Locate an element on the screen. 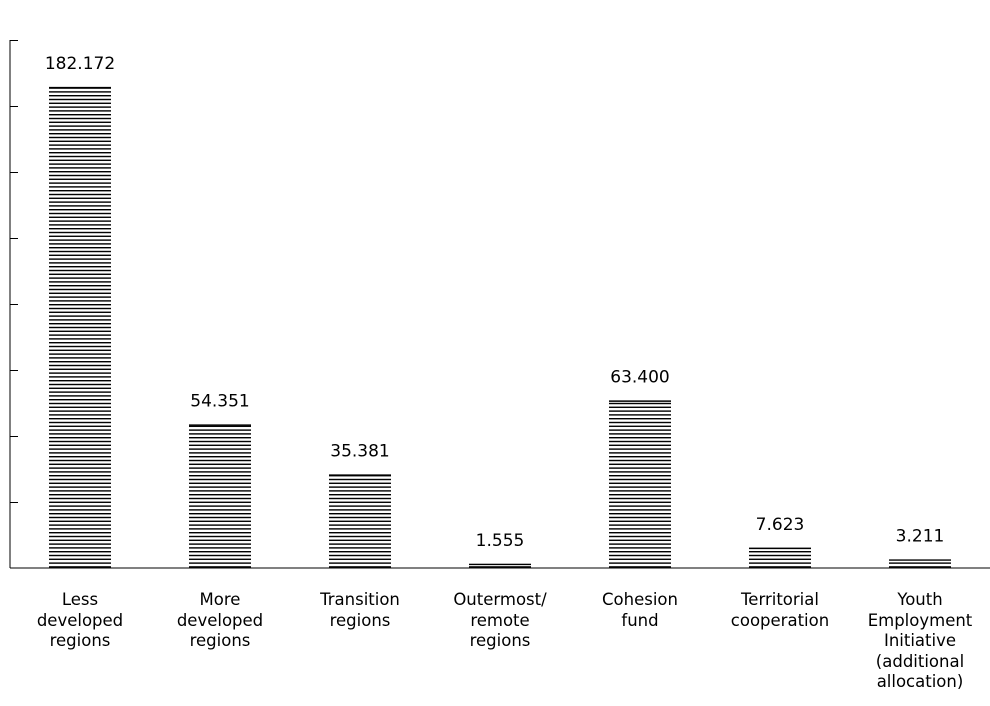 This screenshot has width=990, height=706. category-label: Outermost/ remote regions is located at coordinates (500, 620).